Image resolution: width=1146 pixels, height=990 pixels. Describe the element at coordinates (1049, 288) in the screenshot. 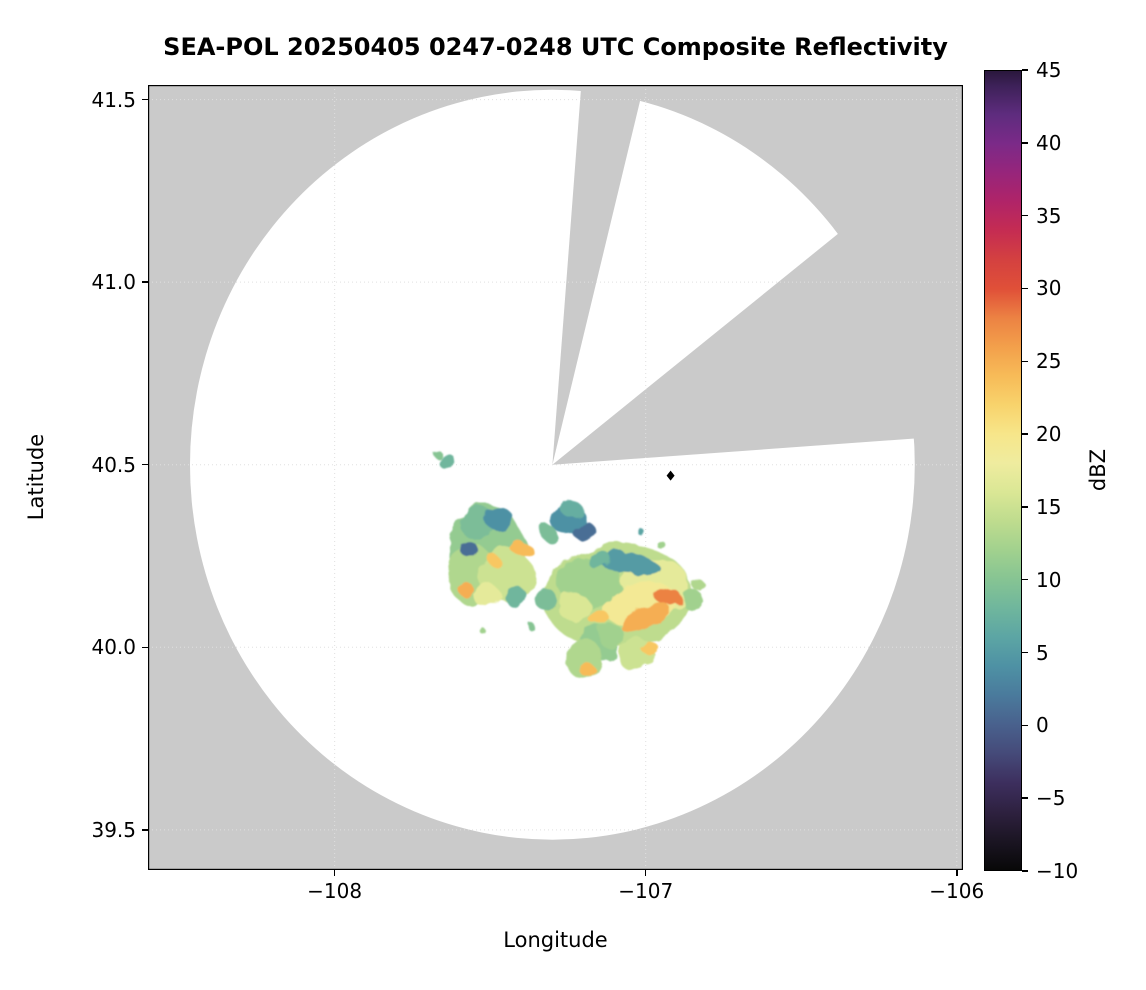

I see `colorbar-tick-label: 30` at that location.